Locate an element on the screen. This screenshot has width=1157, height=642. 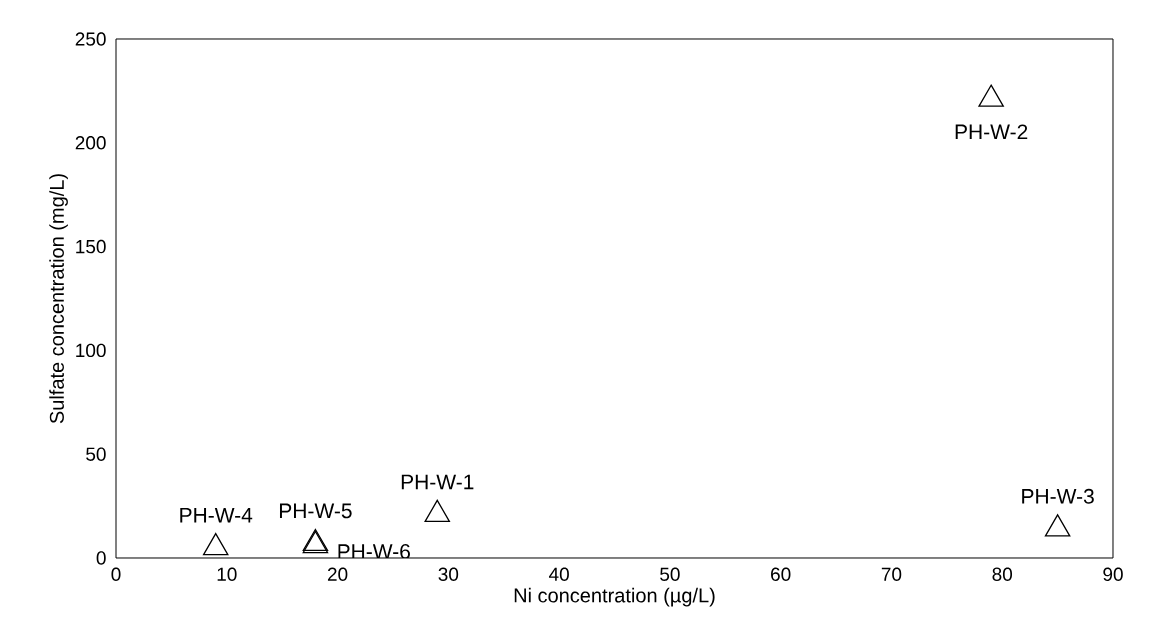
y-axis-title: Sulfate concentration (mg/L) is located at coordinates (58, 299).